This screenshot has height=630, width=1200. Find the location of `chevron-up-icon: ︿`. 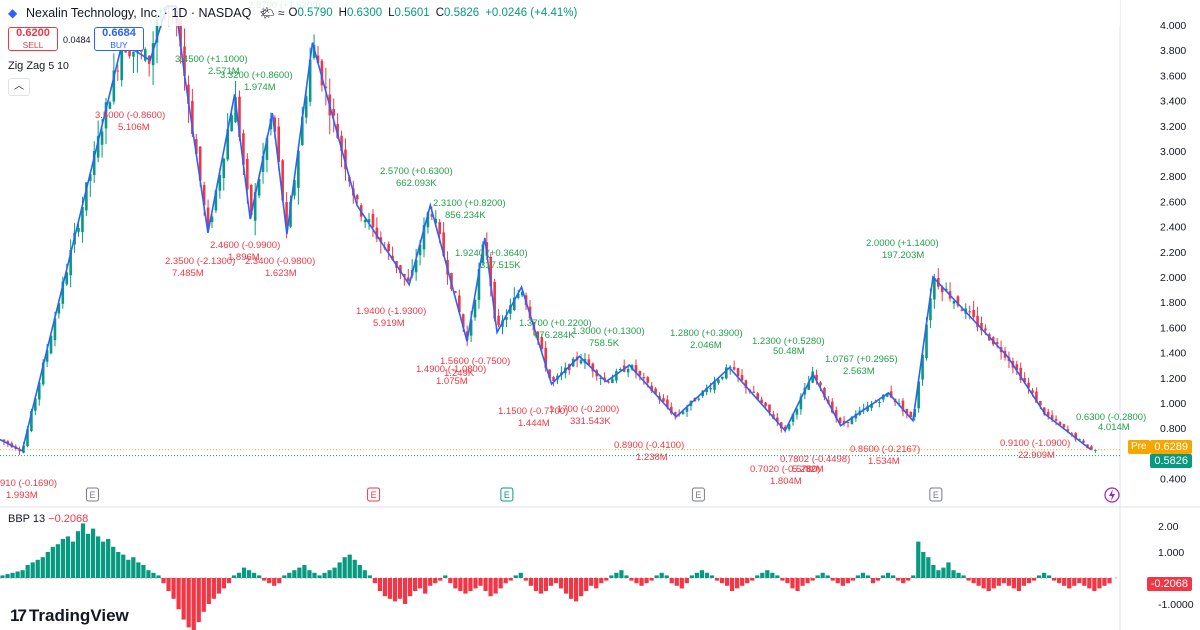

chevron-up-icon: ︿ is located at coordinates (19, 87).